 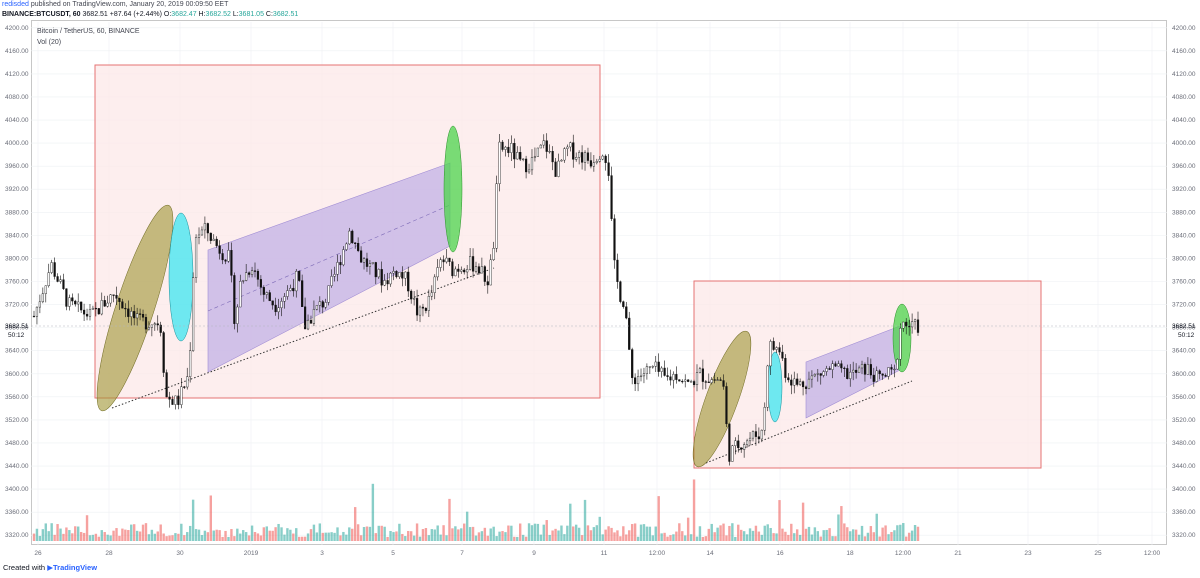 What do you see at coordinates (721, 399) in the screenshot?
I see `pattern-ellipse-olive-right` at bounding box center [721, 399].